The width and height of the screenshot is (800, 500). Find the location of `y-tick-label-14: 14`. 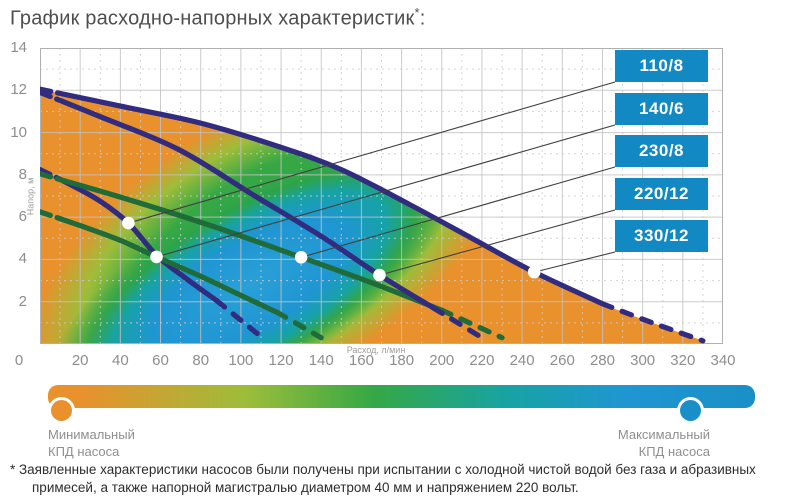

y-tick-label-14: 14 is located at coordinates (18, 47).